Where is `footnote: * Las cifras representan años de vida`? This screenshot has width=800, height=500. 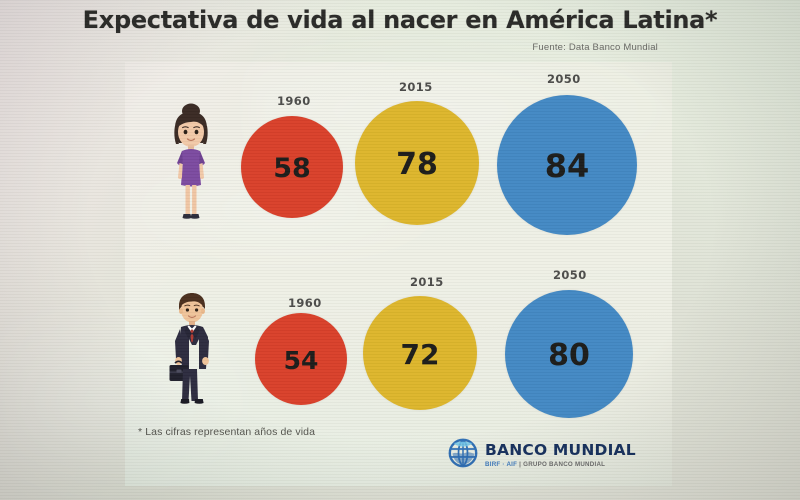
footnote: * Las cifras representan años de vida is located at coordinates (227, 432).